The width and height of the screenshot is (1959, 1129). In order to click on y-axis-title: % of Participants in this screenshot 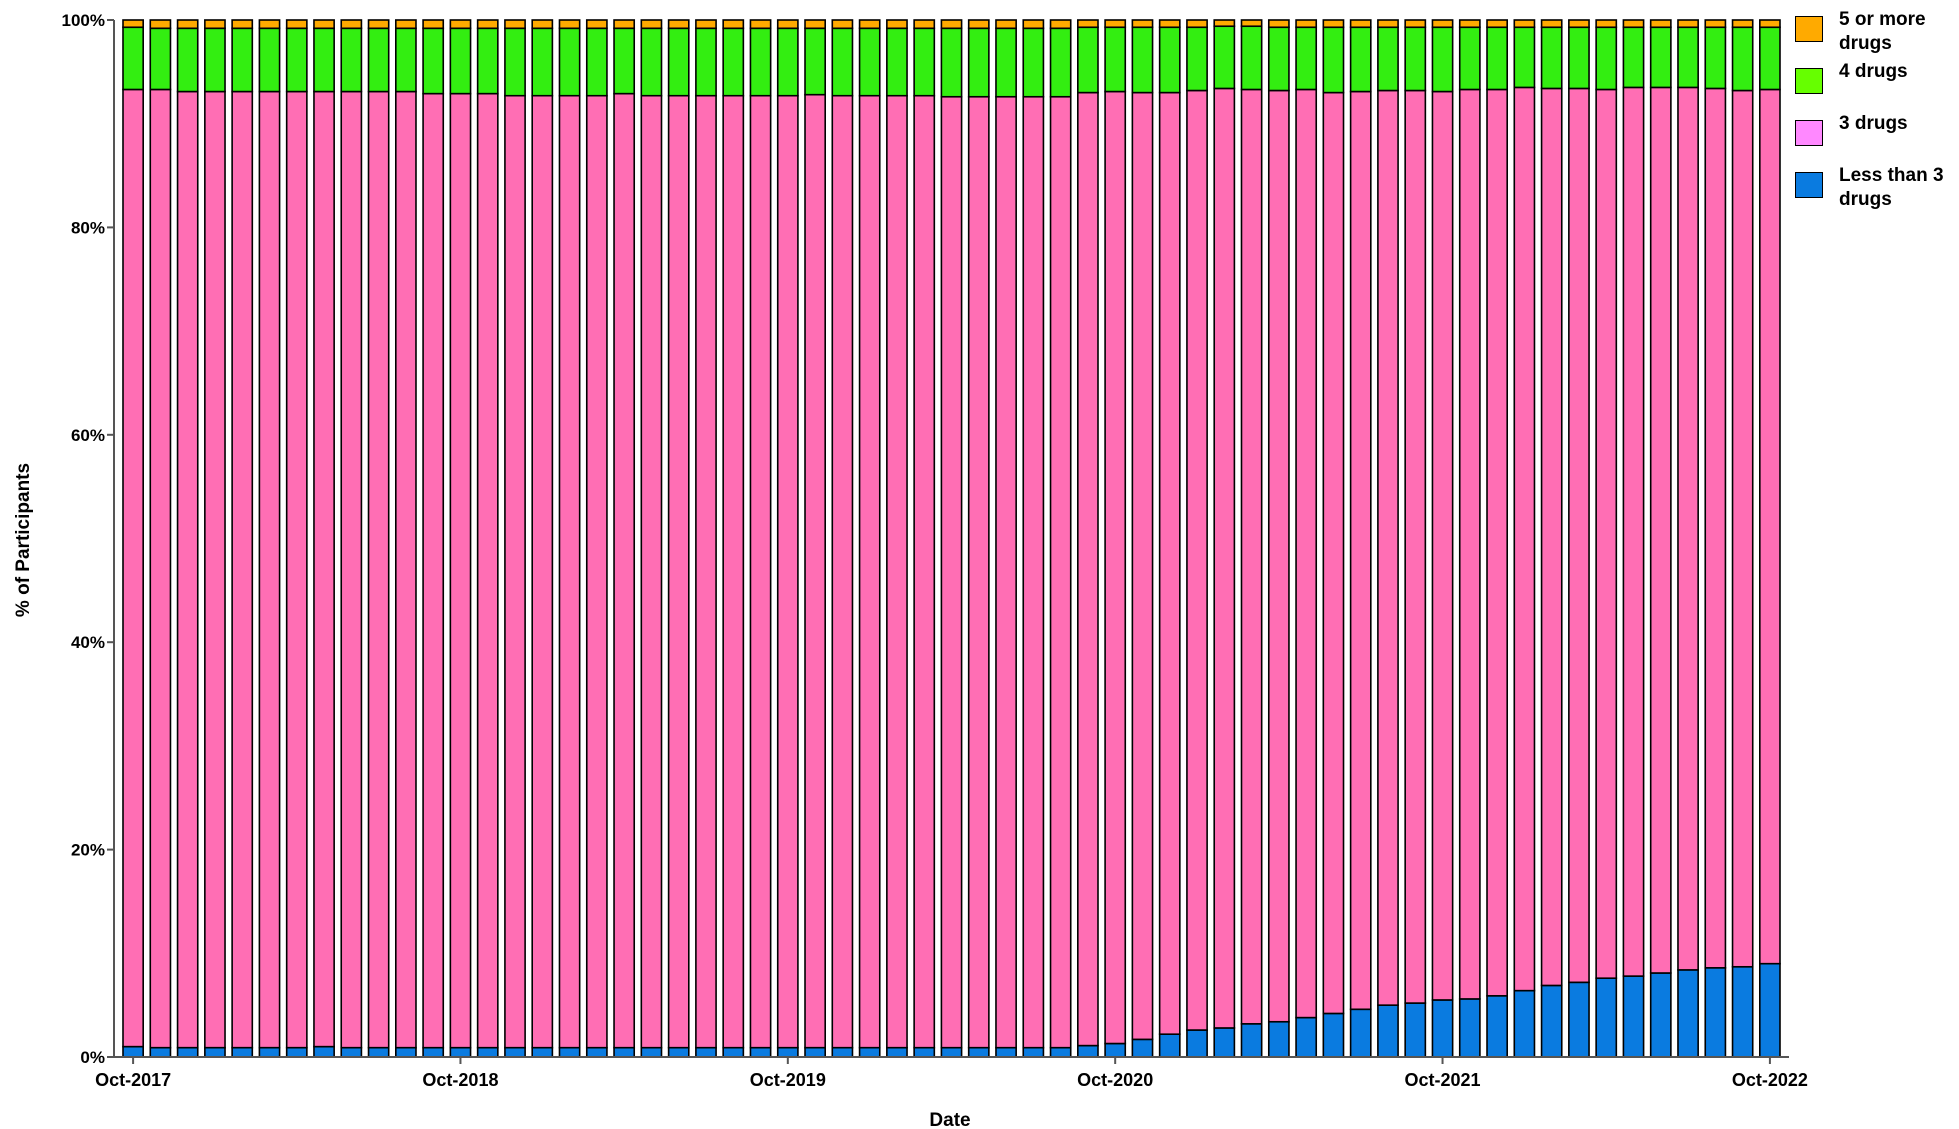, I will do `click(23, 540)`.